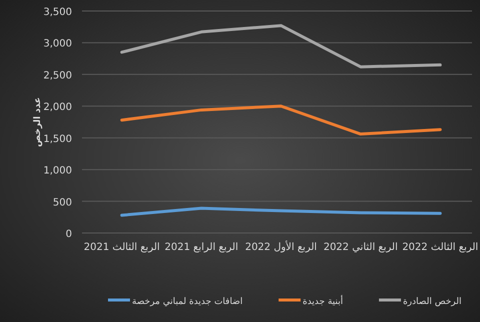 This screenshot has width=480, height=322. Describe the element at coordinates (62, 202) in the screenshot. I see `y-tick-label: 500` at that location.